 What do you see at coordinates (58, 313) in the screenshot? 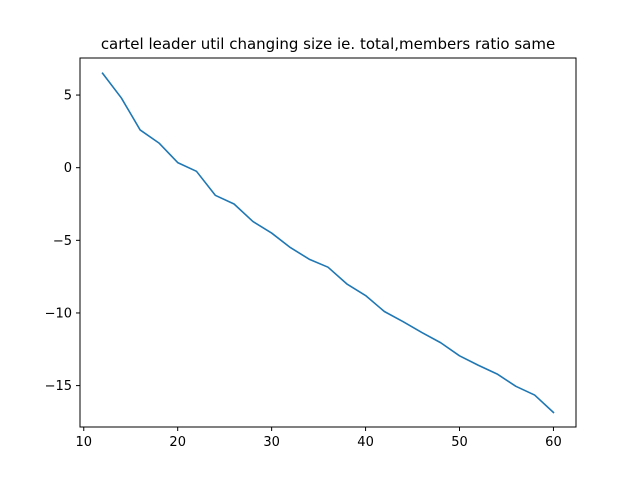
I see `y-tick-label: −10` at bounding box center [58, 313].